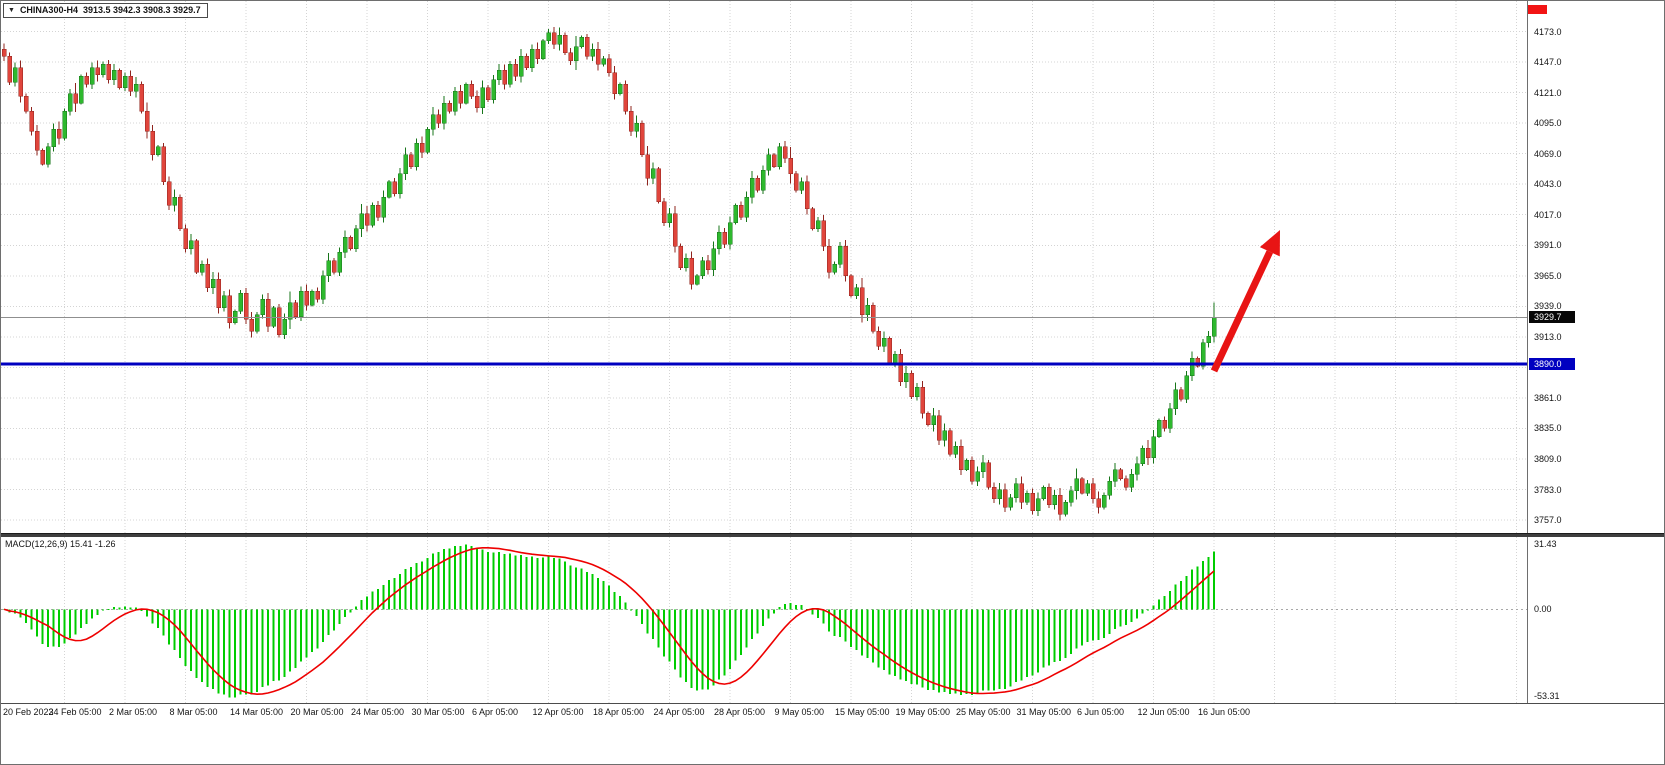 The height and width of the screenshot is (765, 1665). What do you see at coordinates (1548, 336) in the screenshot?
I see `price-axis-label: 3913.0` at bounding box center [1548, 336].